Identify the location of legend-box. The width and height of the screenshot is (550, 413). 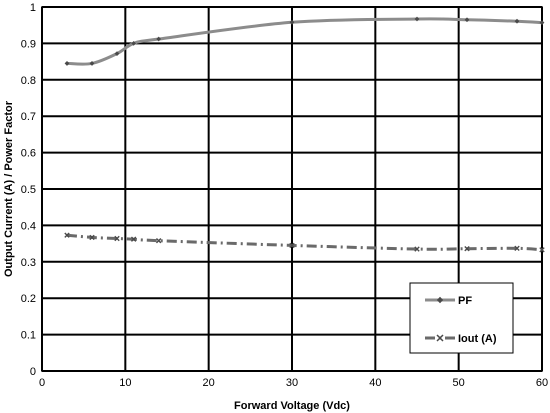
(461, 318).